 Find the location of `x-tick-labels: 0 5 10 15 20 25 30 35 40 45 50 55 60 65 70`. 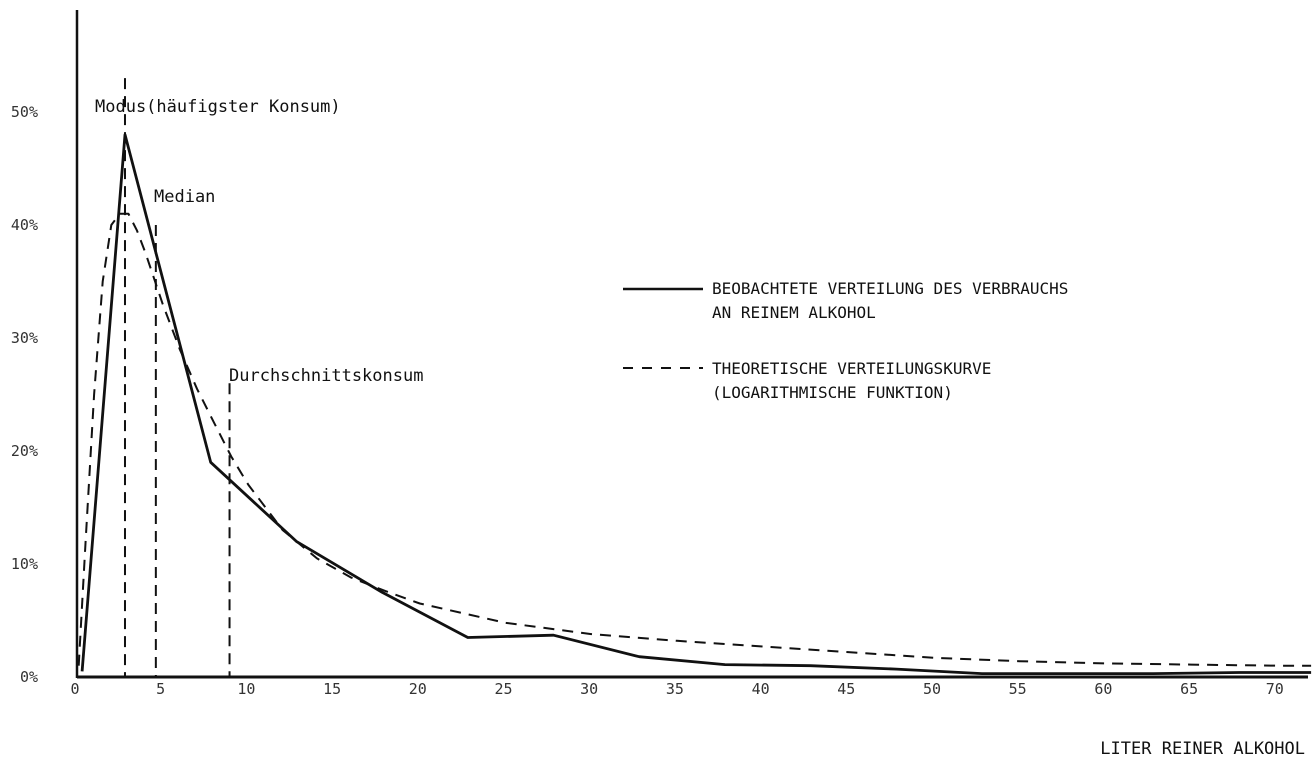

x-tick-labels: 0 5 10 15 20 25 30 35 40 45 50 55 60 65 70 is located at coordinates (676, 689).